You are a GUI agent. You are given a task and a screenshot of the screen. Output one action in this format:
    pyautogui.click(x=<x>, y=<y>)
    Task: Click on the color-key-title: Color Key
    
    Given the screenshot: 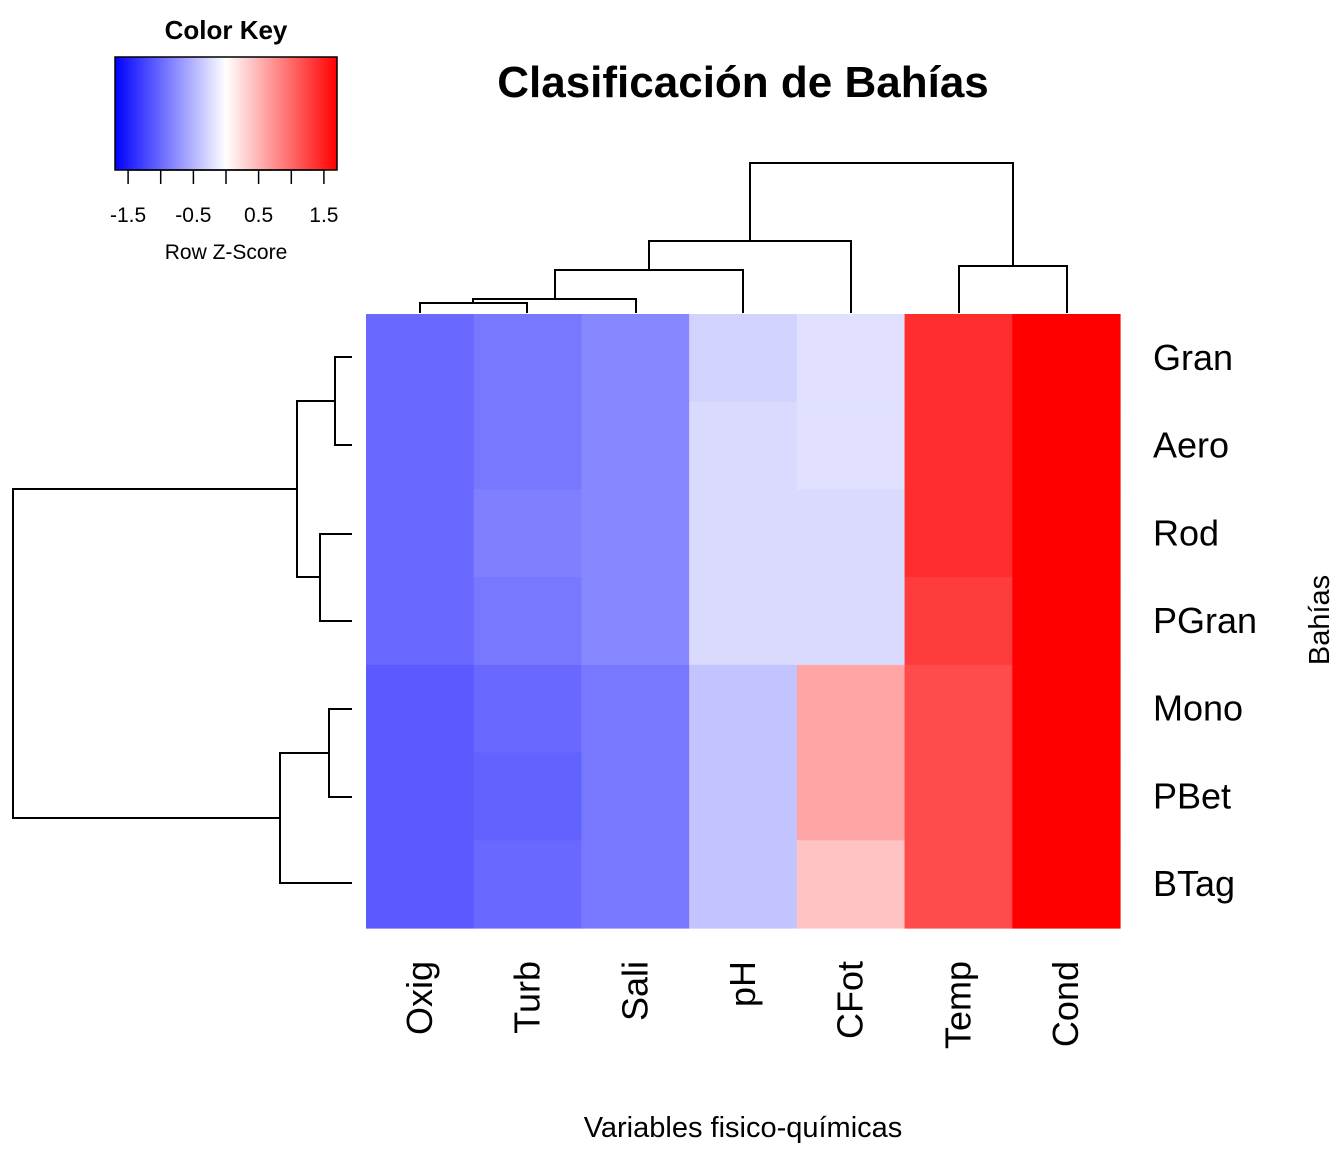 What is the action you would take?
    pyautogui.click(x=226, y=30)
    